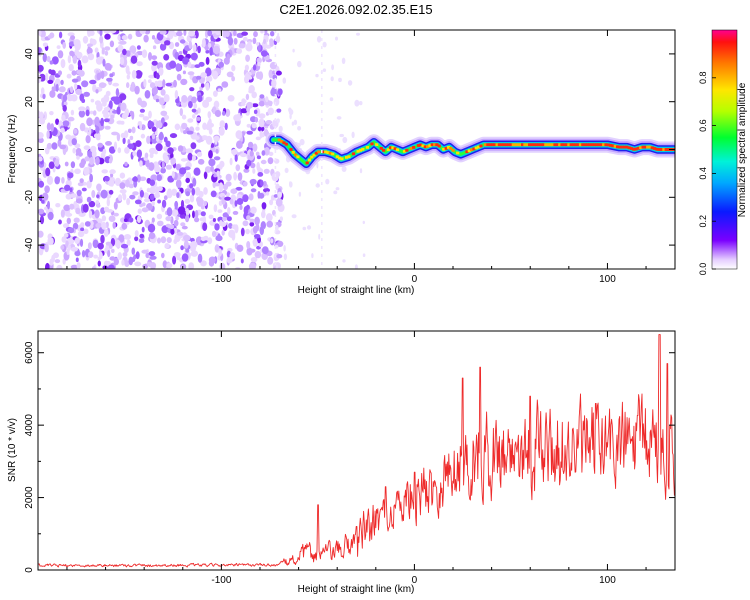  What do you see at coordinates (356, 290) in the screenshot?
I see `spectrogram-x-label: Height of straight line (km)` at bounding box center [356, 290].